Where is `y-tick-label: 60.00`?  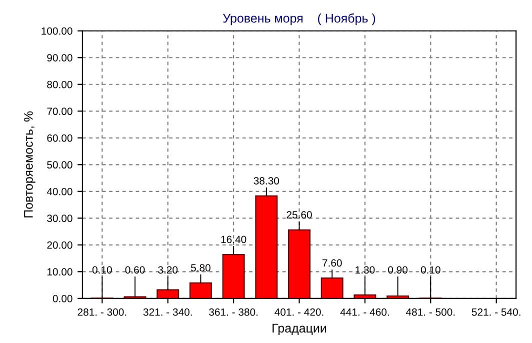
y-tick-label: 60.00 is located at coordinates (59, 138).